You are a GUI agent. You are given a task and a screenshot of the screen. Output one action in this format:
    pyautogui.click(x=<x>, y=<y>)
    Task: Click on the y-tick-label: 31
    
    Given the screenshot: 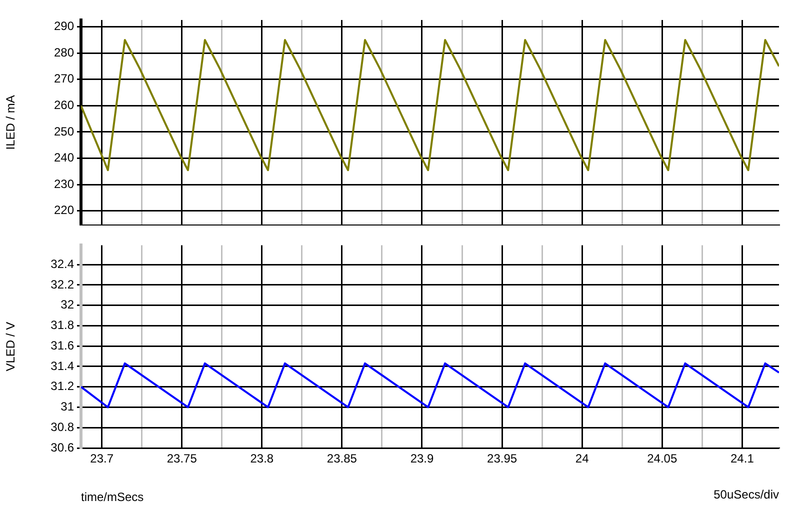 What is the action you would take?
    pyautogui.click(x=67, y=407)
    